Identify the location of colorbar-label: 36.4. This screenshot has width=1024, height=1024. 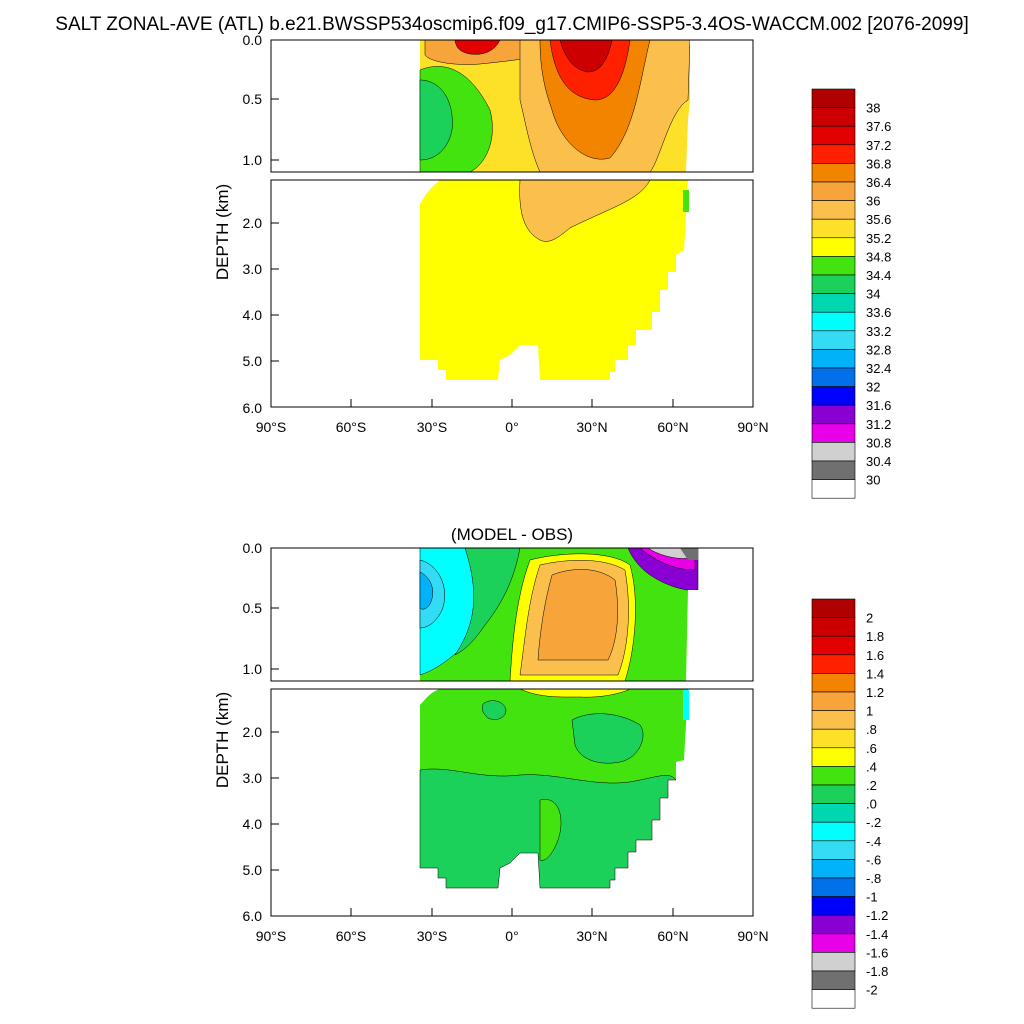
(878, 182).